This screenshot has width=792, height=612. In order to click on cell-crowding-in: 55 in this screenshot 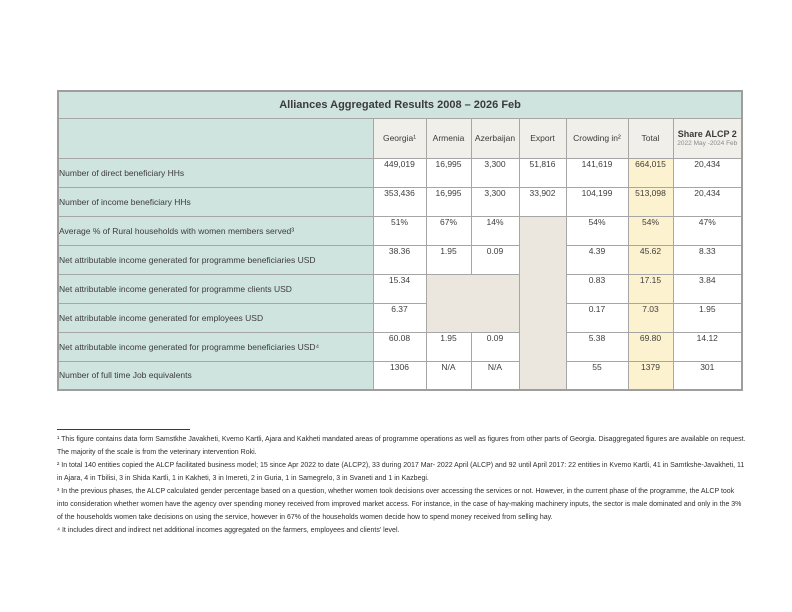, I will do `click(597, 375)`.